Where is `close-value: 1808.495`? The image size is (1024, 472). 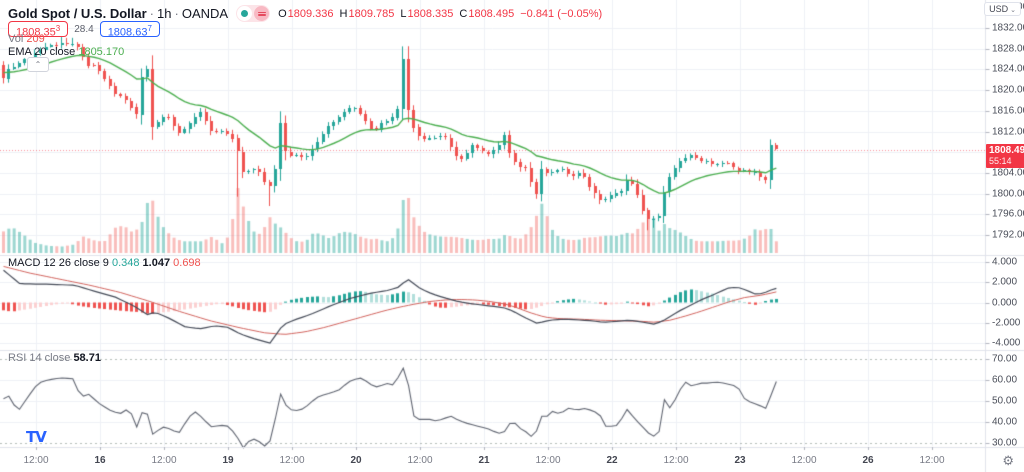 close-value: 1808.495 is located at coordinates (491, 13).